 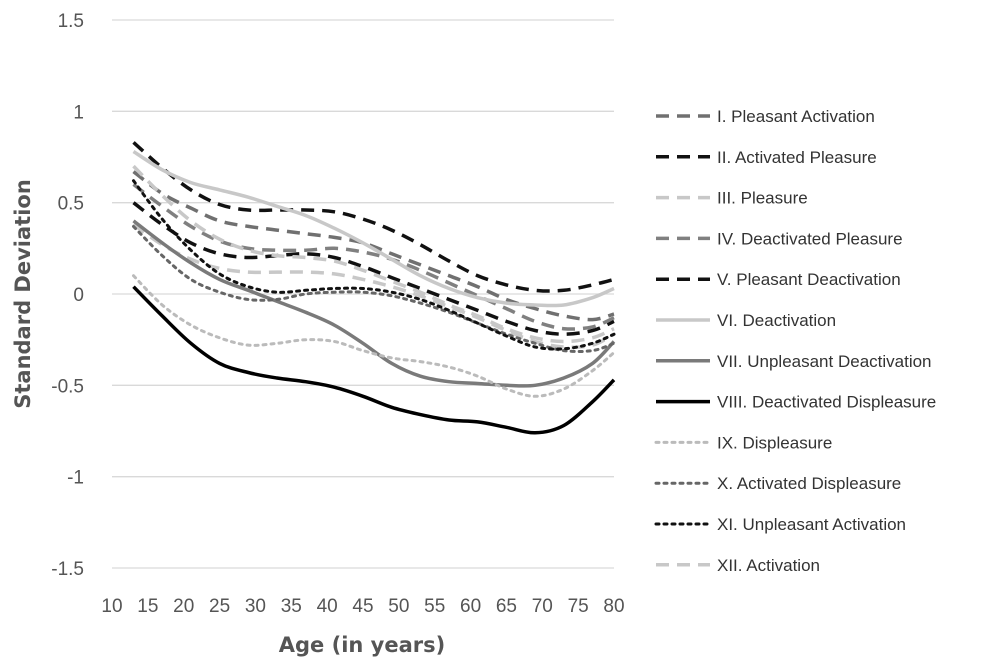 What do you see at coordinates (75, 478) in the screenshot?
I see `y-tick-label: -1` at bounding box center [75, 478].